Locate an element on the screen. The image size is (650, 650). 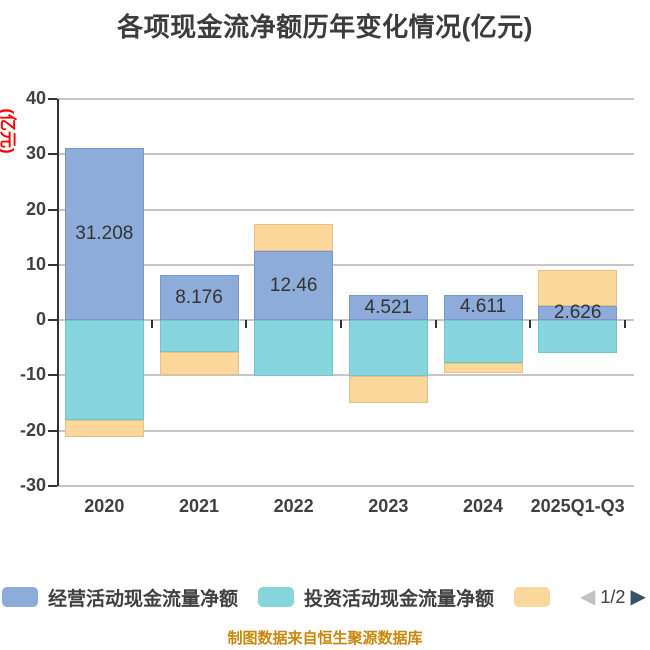
legend-next-arrow-icon: ▶ is located at coordinates (638, 597).